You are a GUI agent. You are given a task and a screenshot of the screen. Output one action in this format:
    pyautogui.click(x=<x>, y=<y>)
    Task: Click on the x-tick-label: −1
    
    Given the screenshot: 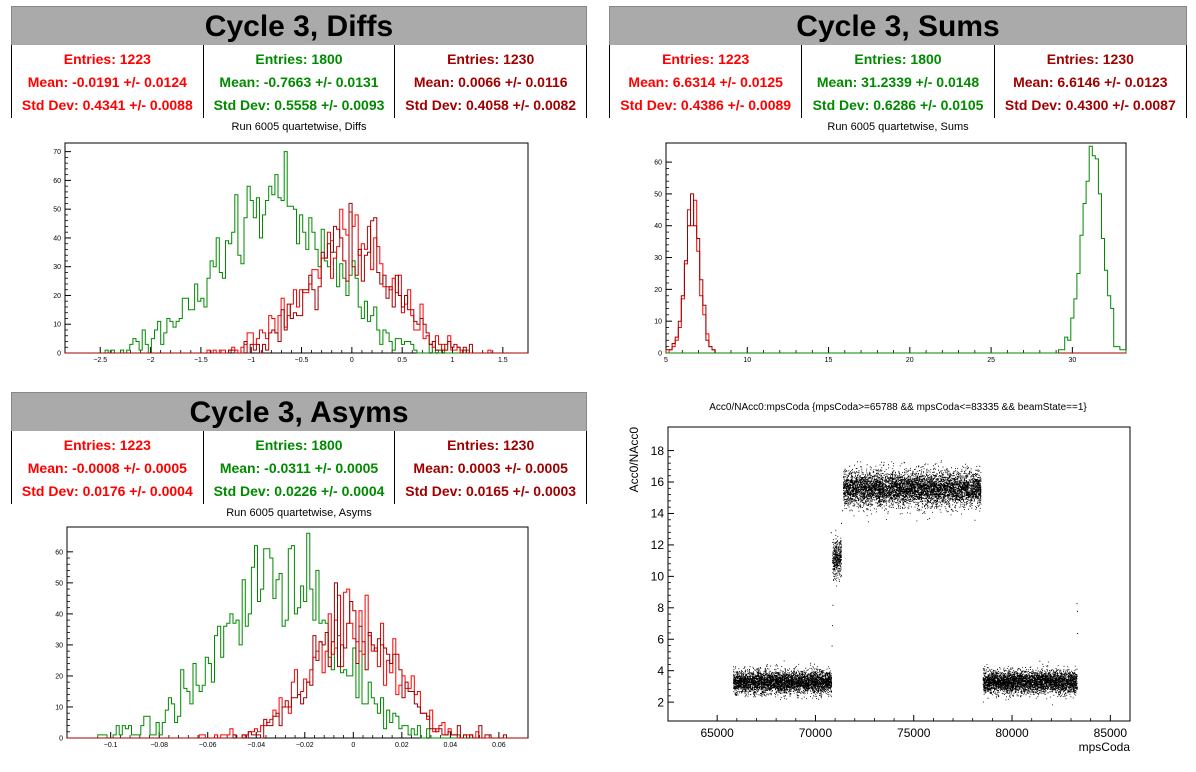 What is the action you would take?
    pyautogui.click(x=251, y=360)
    